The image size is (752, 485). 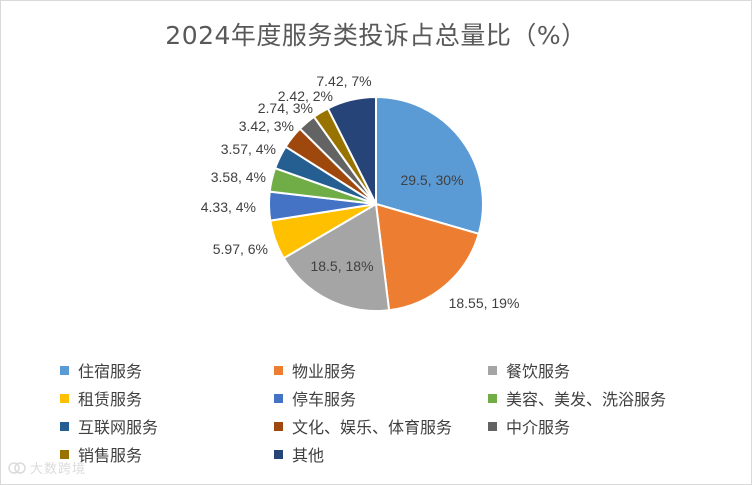 I want to click on watermark-logo-icon, so click(x=17, y=467).